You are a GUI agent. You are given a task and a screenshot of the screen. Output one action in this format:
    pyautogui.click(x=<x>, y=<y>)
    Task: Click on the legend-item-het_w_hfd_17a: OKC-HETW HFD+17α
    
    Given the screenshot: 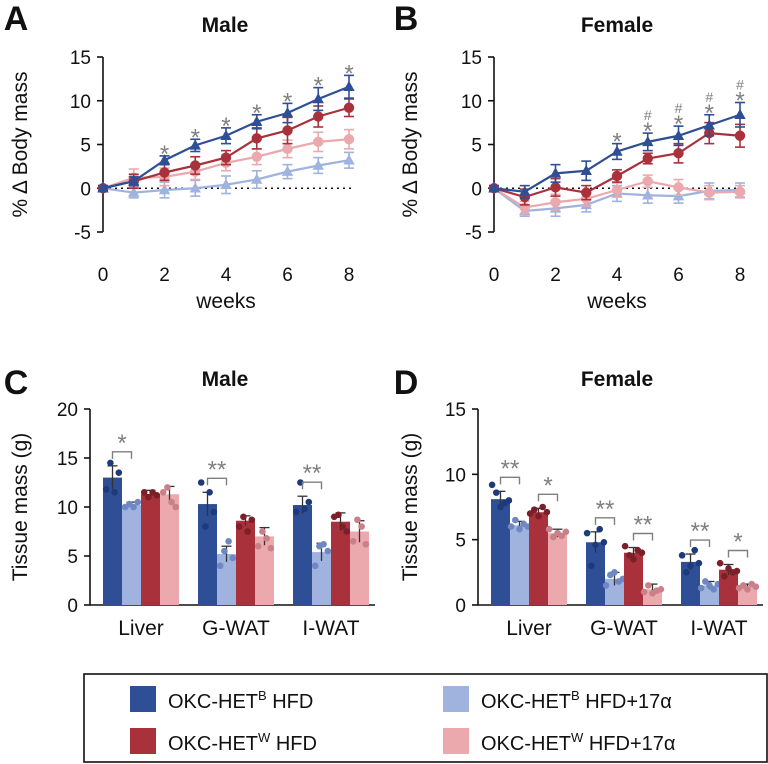 What is the action you would take?
    pyautogui.click(x=559, y=741)
    